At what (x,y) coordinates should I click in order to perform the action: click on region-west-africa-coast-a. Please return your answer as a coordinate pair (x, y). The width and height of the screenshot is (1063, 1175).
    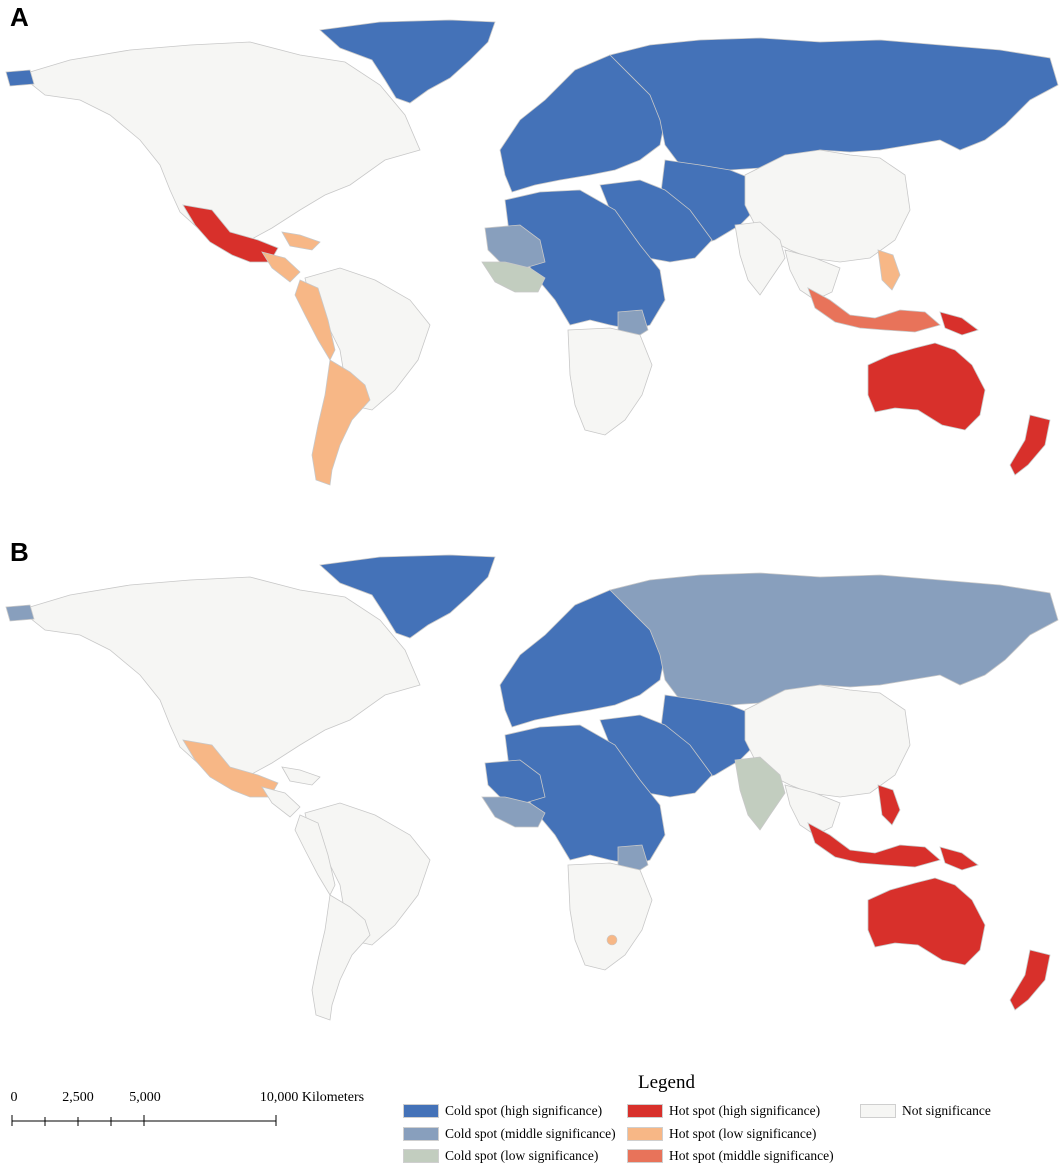
    Looking at the image, I should click on (513, 277).